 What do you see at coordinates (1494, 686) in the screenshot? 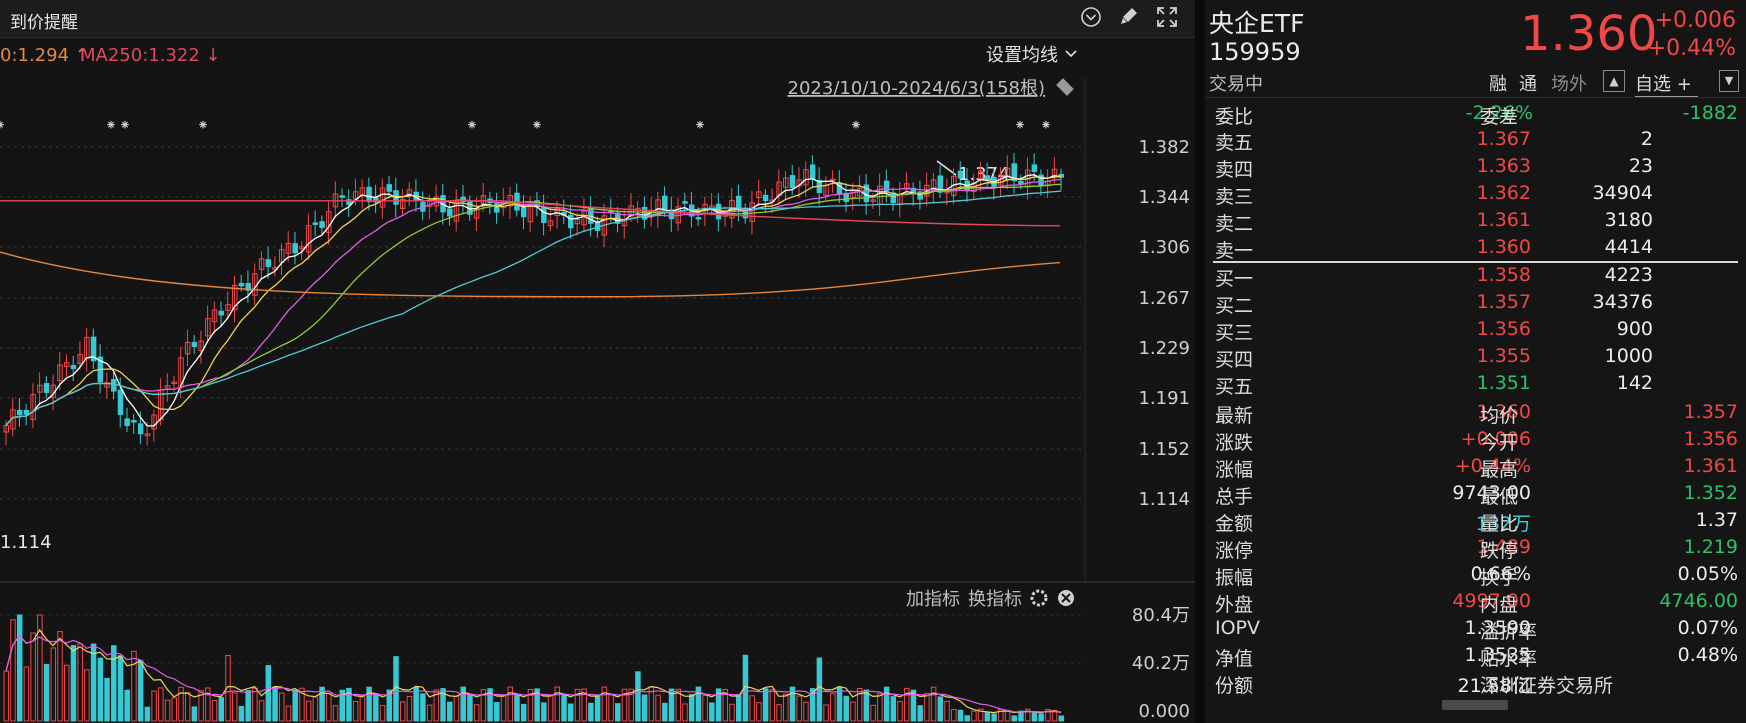
I see `stat-value: 21.58亿` at bounding box center [1494, 686].